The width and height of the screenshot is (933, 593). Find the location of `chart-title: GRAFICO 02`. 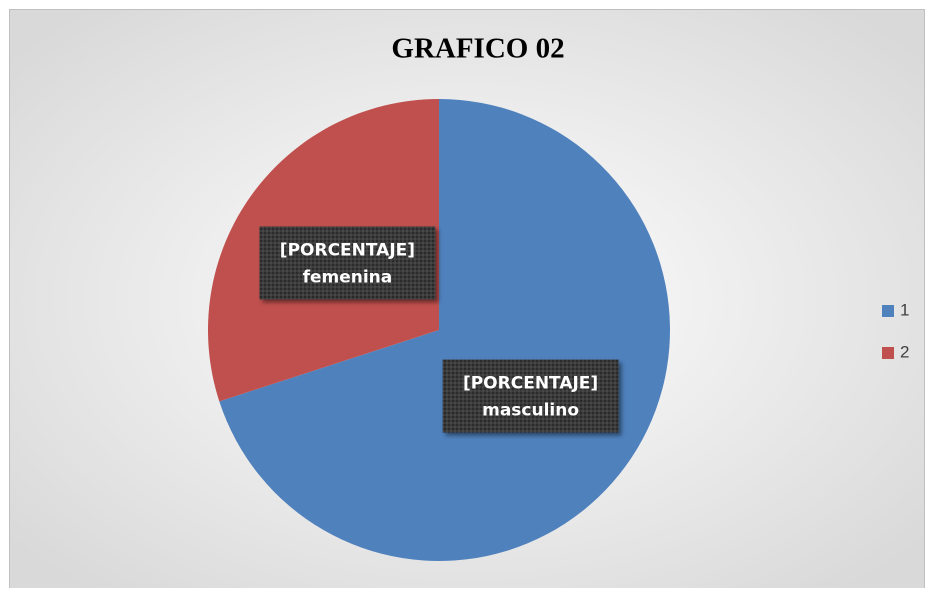

chart-title: GRAFICO 02 is located at coordinates (477, 49).